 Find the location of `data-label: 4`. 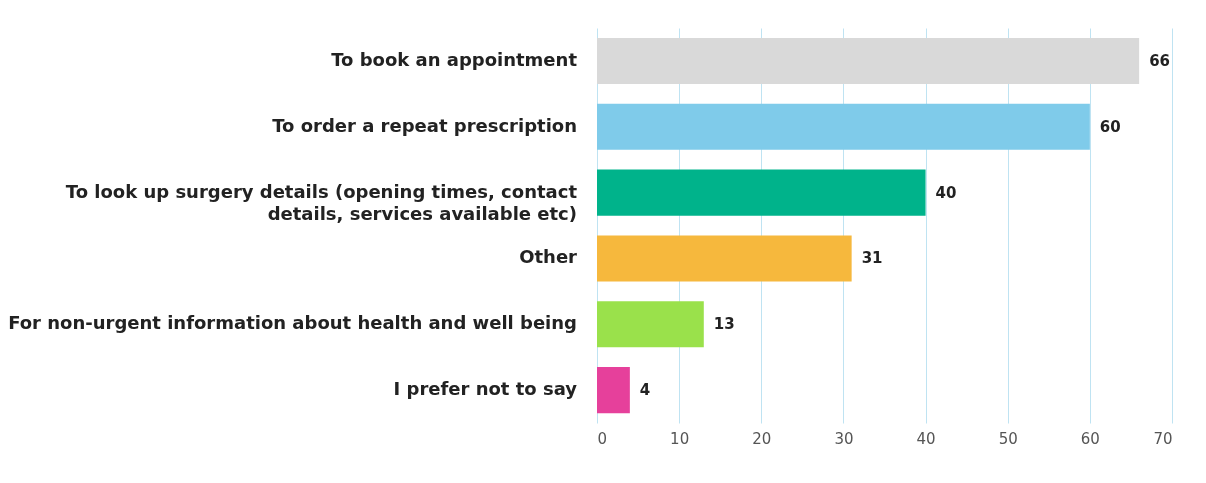

data-label: 4 is located at coordinates (645, 390).